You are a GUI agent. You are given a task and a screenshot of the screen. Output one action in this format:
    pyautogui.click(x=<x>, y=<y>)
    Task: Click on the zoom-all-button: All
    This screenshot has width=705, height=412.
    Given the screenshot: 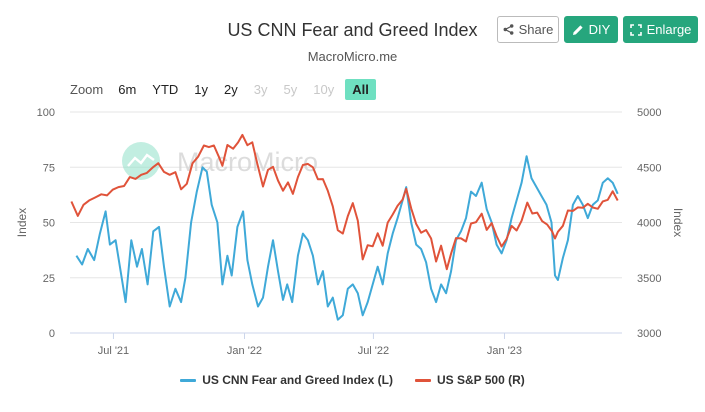 What is the action you would take?
    pyautogui.click(x=360, y=89)
    